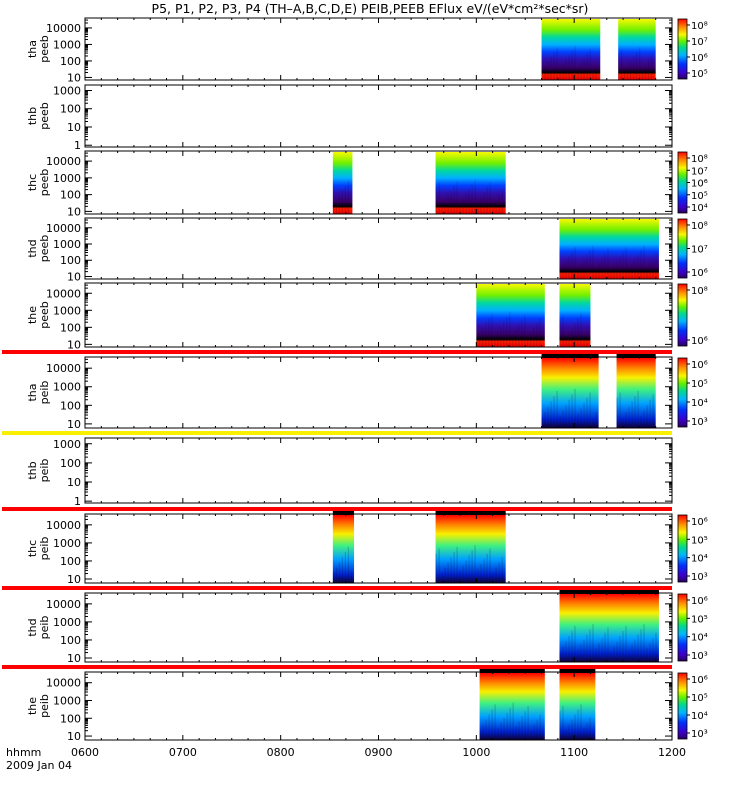  I want to click on colorbar, so click(682, 248).